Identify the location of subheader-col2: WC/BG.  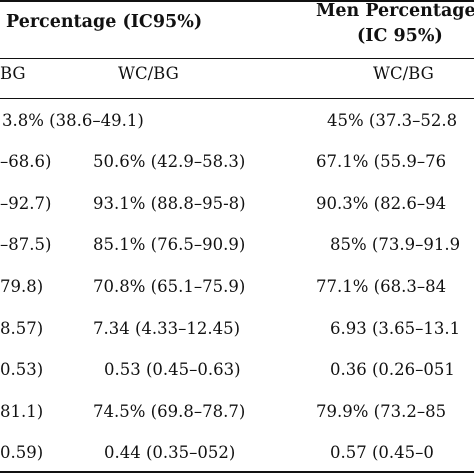
(148, 73).